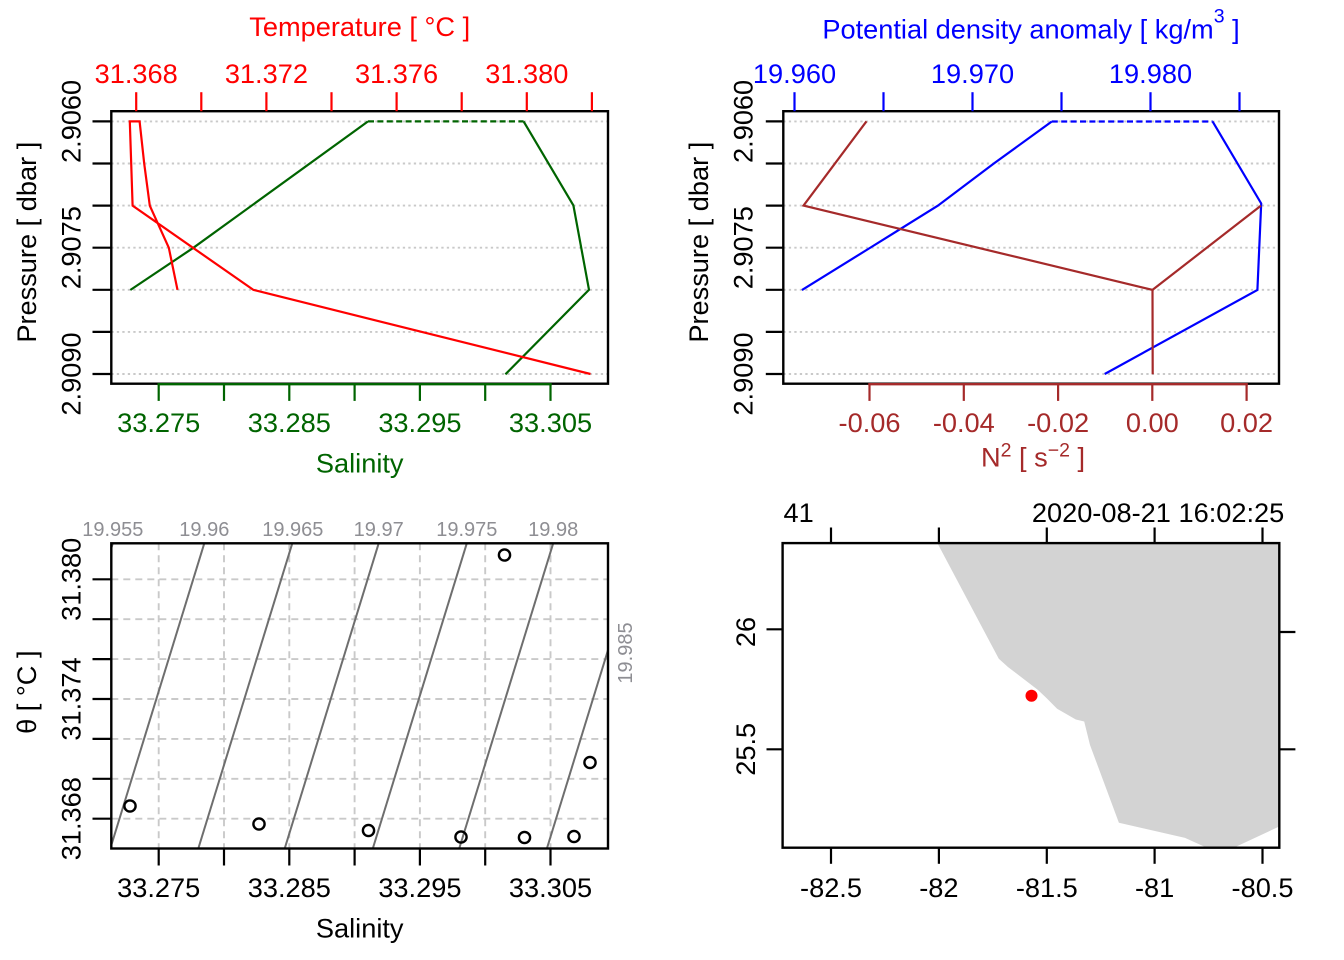  What do you see at coordinates (1033, 456) in the screenshot?
I see `svg-text: N2 [ s−2 ]` at bounding box center [1033, 456].